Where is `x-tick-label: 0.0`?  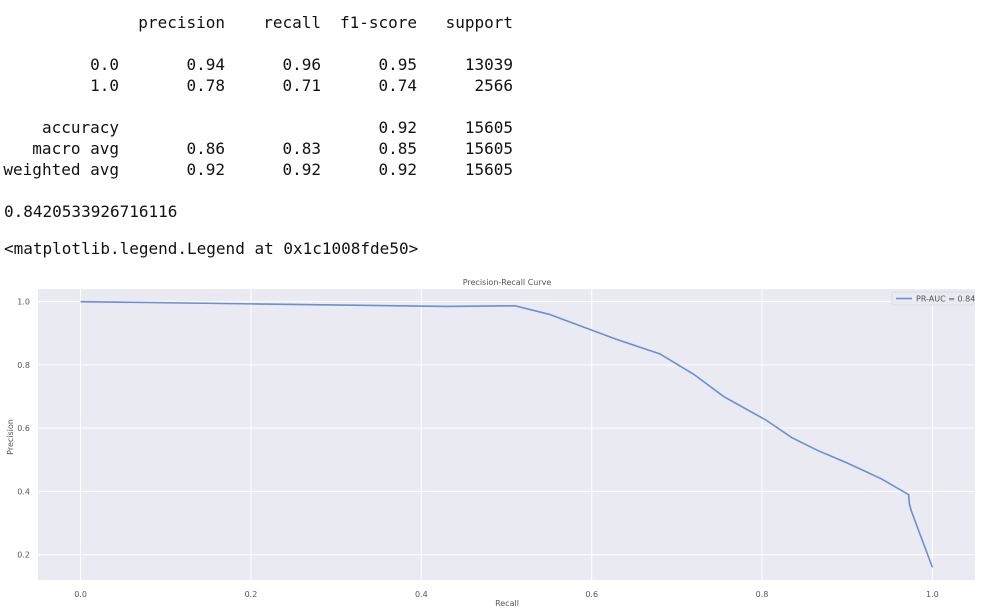 x-tick-label: 0.0 is located at coordinates (80, 594).